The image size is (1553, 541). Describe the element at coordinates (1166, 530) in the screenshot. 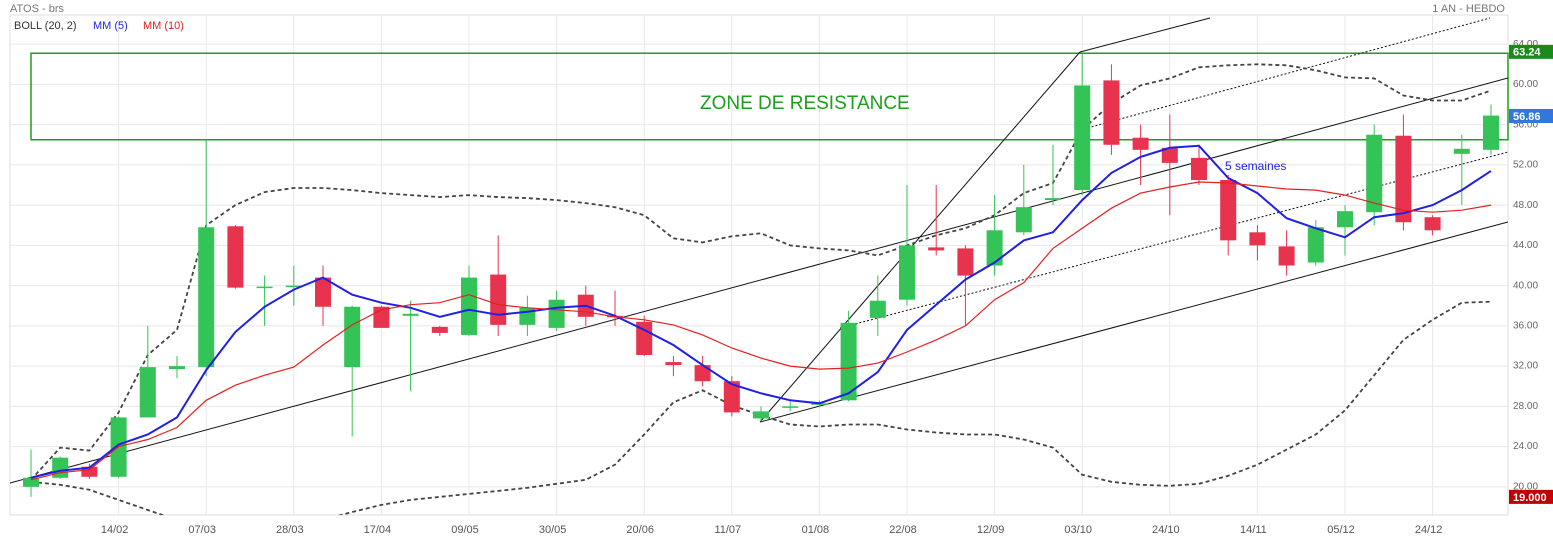

I see `x-tick-label: 24/10` at that location.